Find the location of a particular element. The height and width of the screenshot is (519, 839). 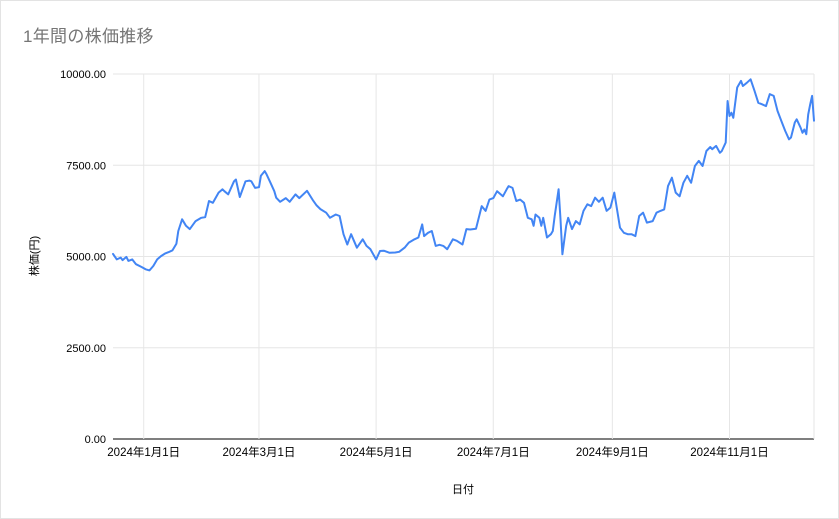

chart-title: 1年間の株価推移 is located at coordinates (88, 36).